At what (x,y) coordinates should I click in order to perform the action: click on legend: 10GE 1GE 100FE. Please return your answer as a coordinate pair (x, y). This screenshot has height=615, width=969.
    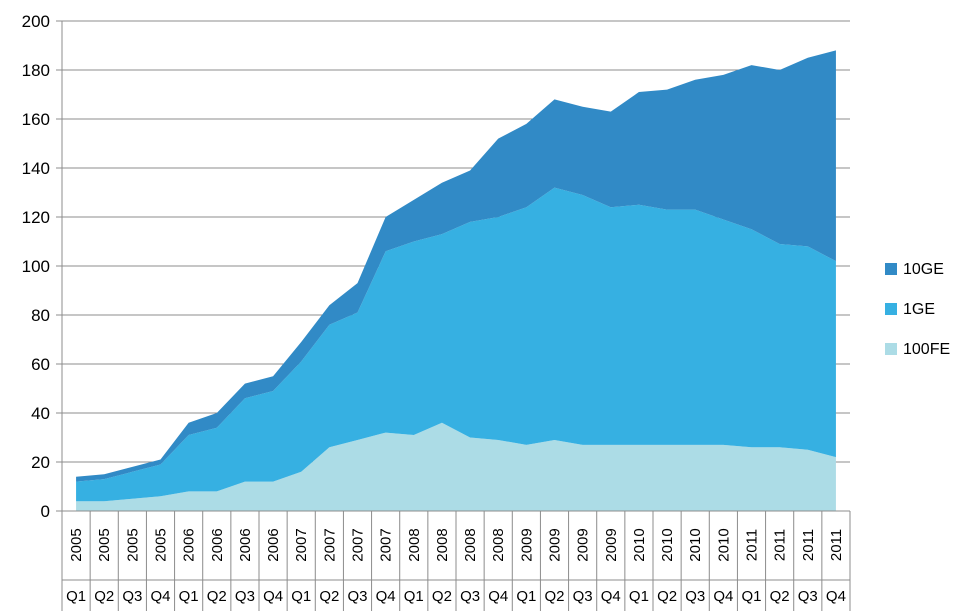
    Looking at the image, I should click on (917, 309).